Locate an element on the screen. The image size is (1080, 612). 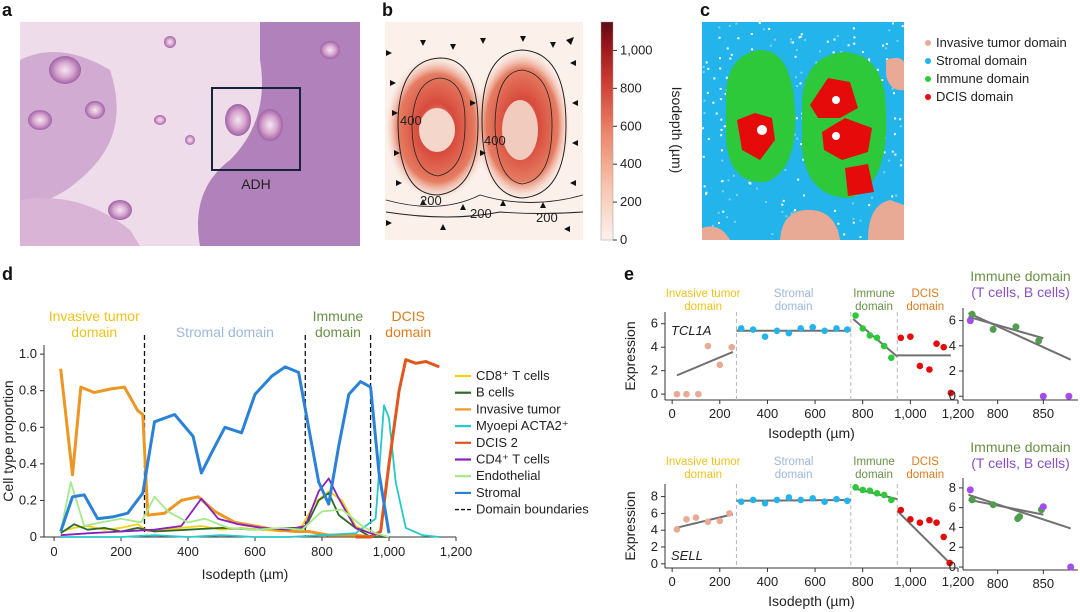
roi-label: ADH is located at coordinates (256, 184).